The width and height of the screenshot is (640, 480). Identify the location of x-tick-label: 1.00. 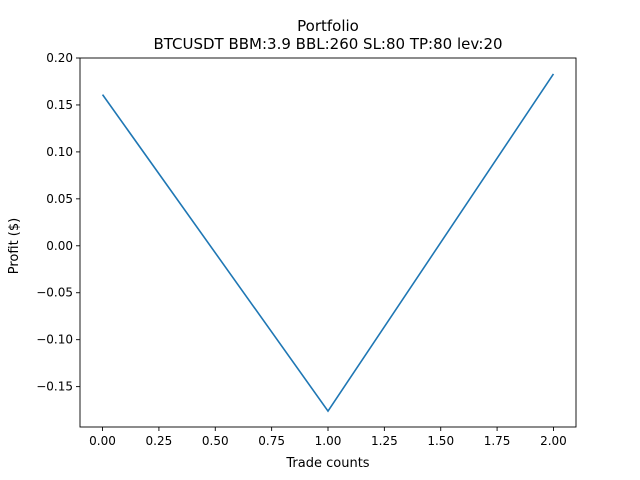
(328, 441).